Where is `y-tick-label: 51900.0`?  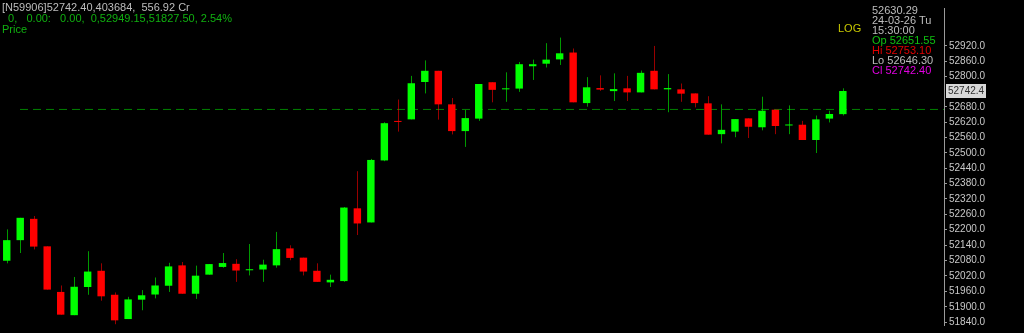 y-tick-label: 51900.0 is located at coordinates (967, 306).